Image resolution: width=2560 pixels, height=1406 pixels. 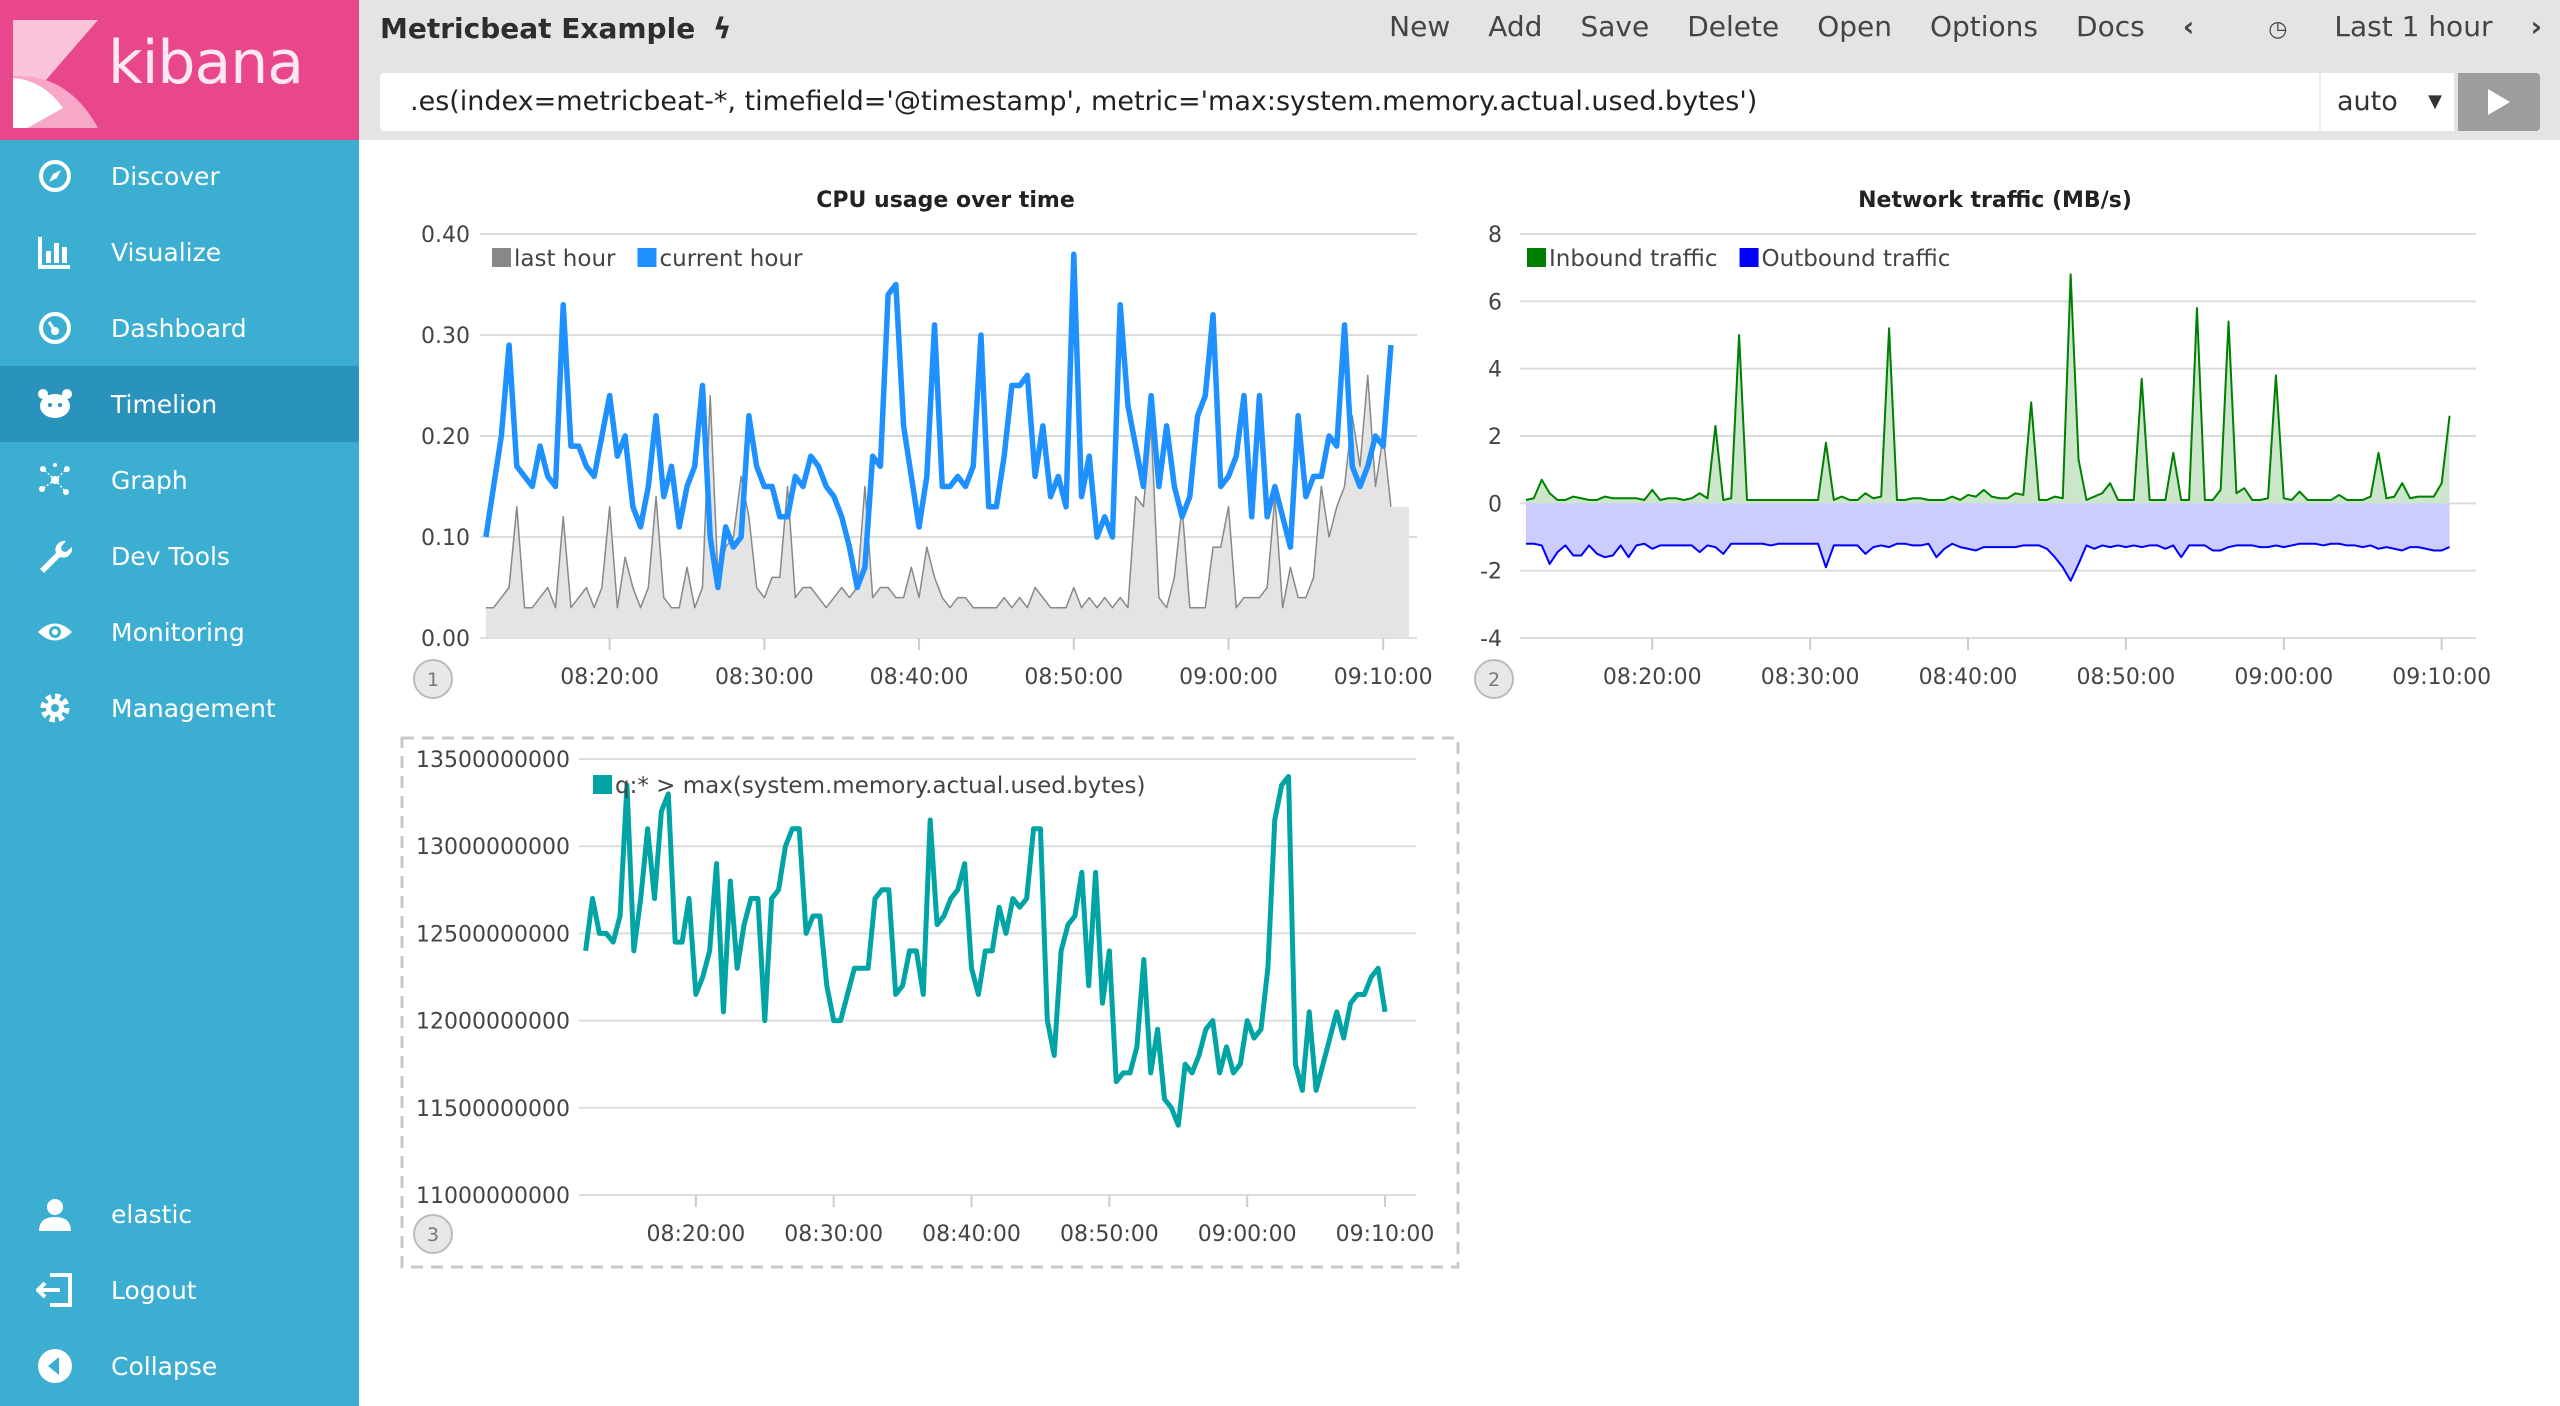 I want to click on lightning-bolt-icon: ϟ, so click(x=722, y=28).